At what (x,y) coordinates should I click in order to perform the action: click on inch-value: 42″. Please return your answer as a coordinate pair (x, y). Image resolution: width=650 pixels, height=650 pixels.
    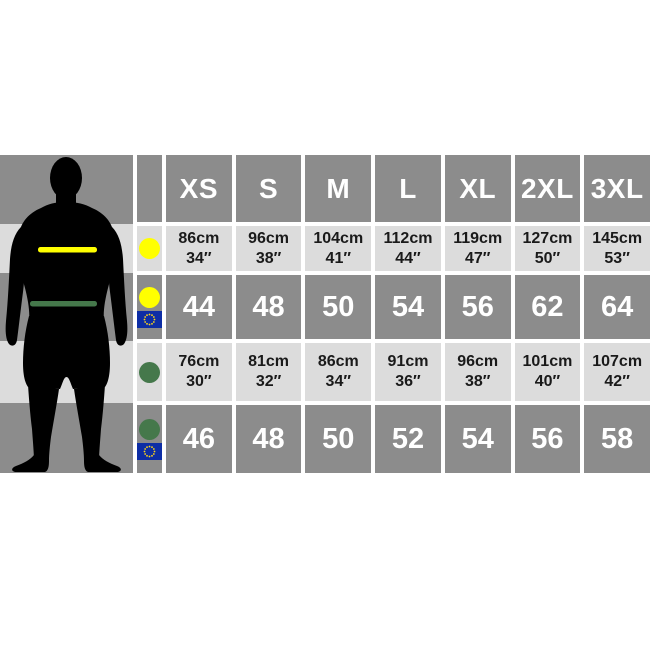
    Looking at the image, I should click on (617, 381).